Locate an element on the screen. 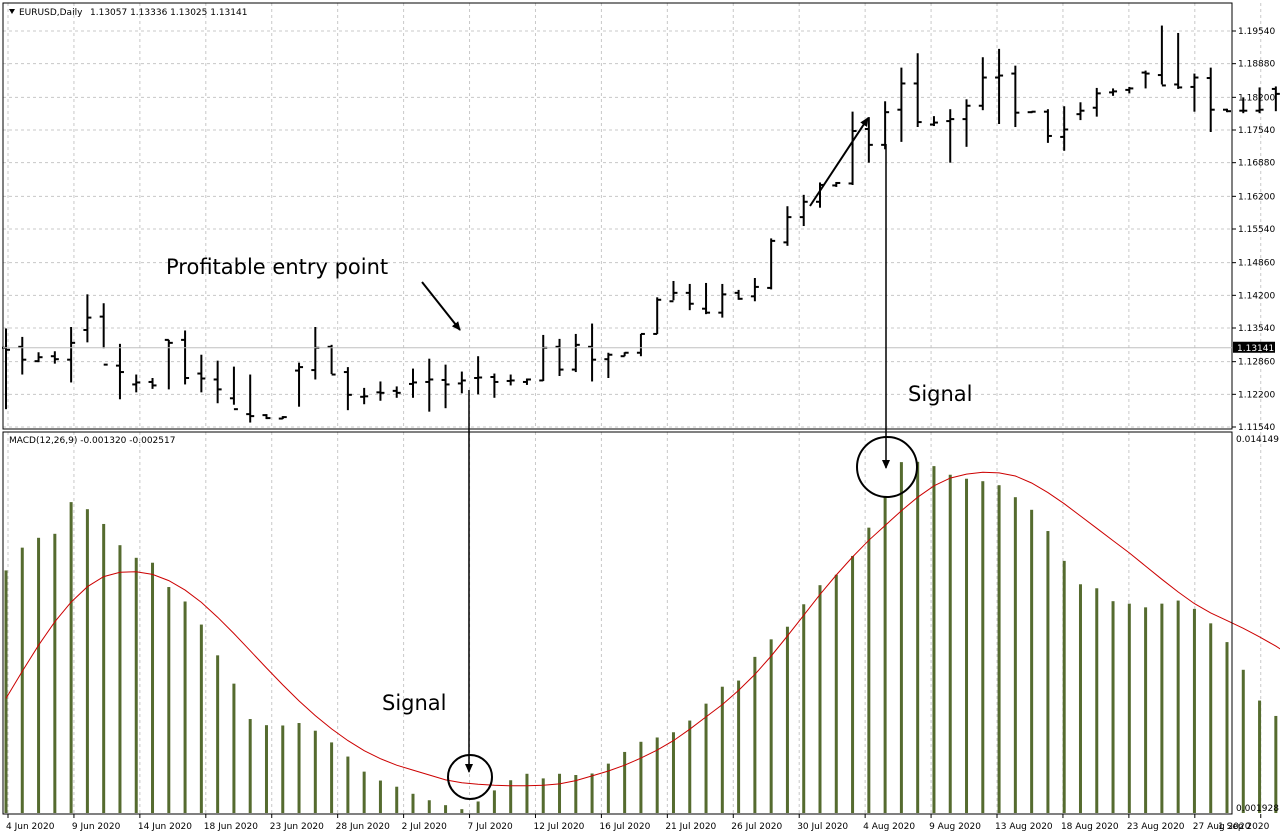 This screenshot has height=838, width=1280. time-tick-label: 18 Jun 2020 is located at coordinates (231, 827).